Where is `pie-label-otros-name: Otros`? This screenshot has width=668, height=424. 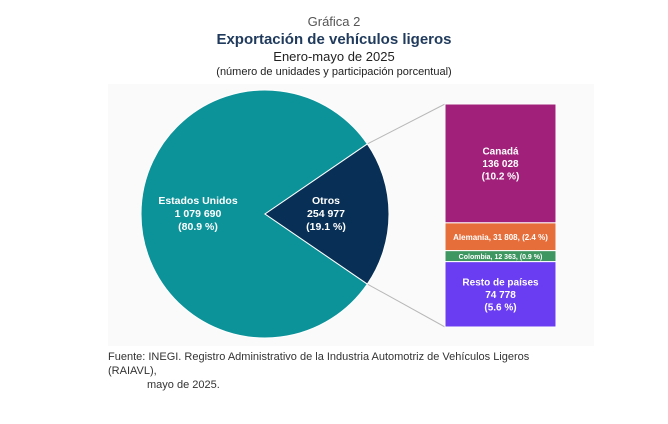
pie-label-otros-name: Otros is located at coordinates (326, 201).